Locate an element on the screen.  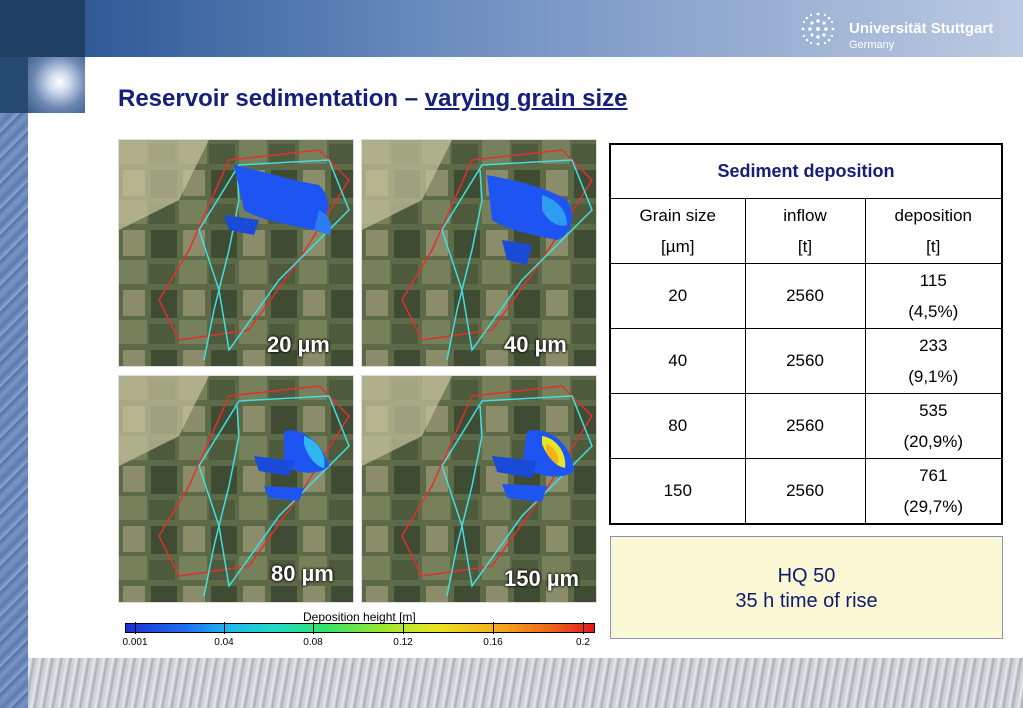
map-grain-40: 40 µm is located at coordinates (479, 253).